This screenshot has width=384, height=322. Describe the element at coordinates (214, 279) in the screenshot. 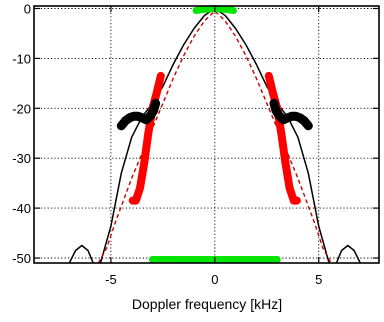

I see `x-tick-label: 0` at that location.